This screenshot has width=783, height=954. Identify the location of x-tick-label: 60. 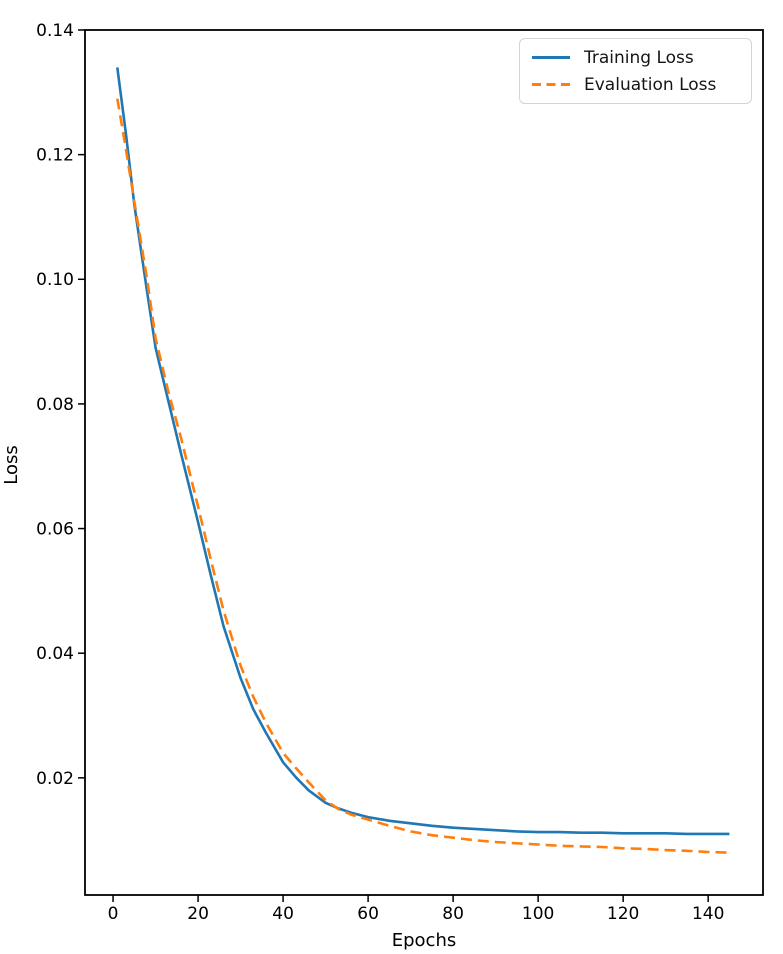
(368, 914).